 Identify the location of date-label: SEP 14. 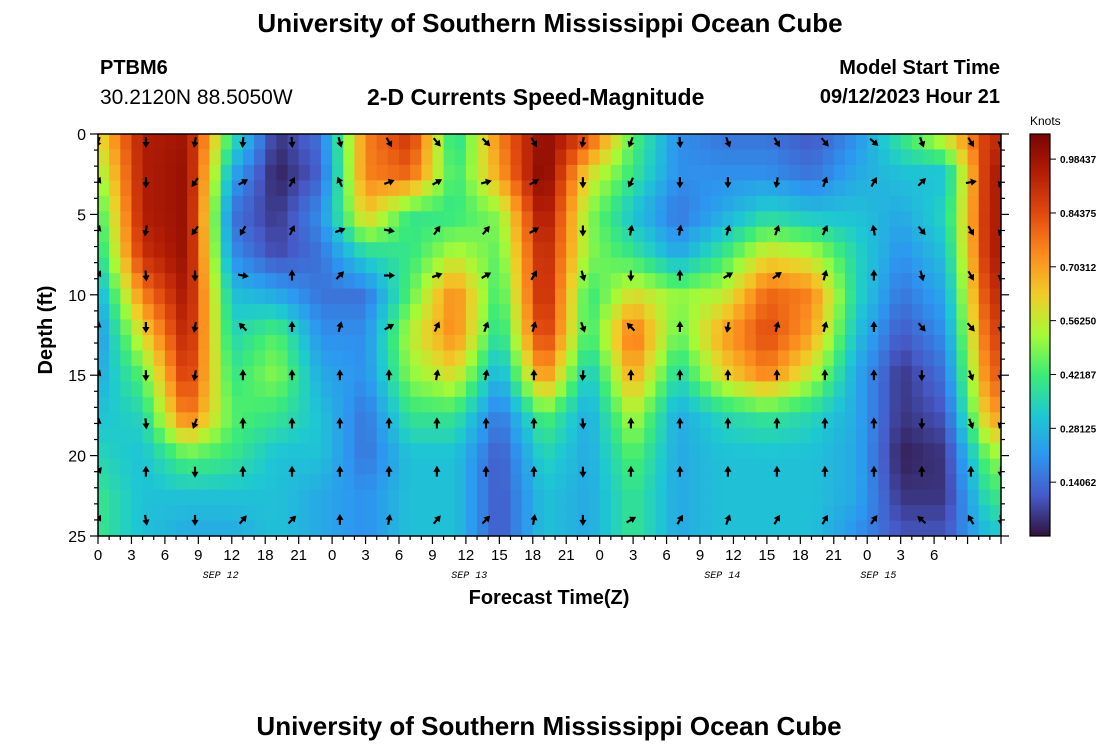
(722, 576).